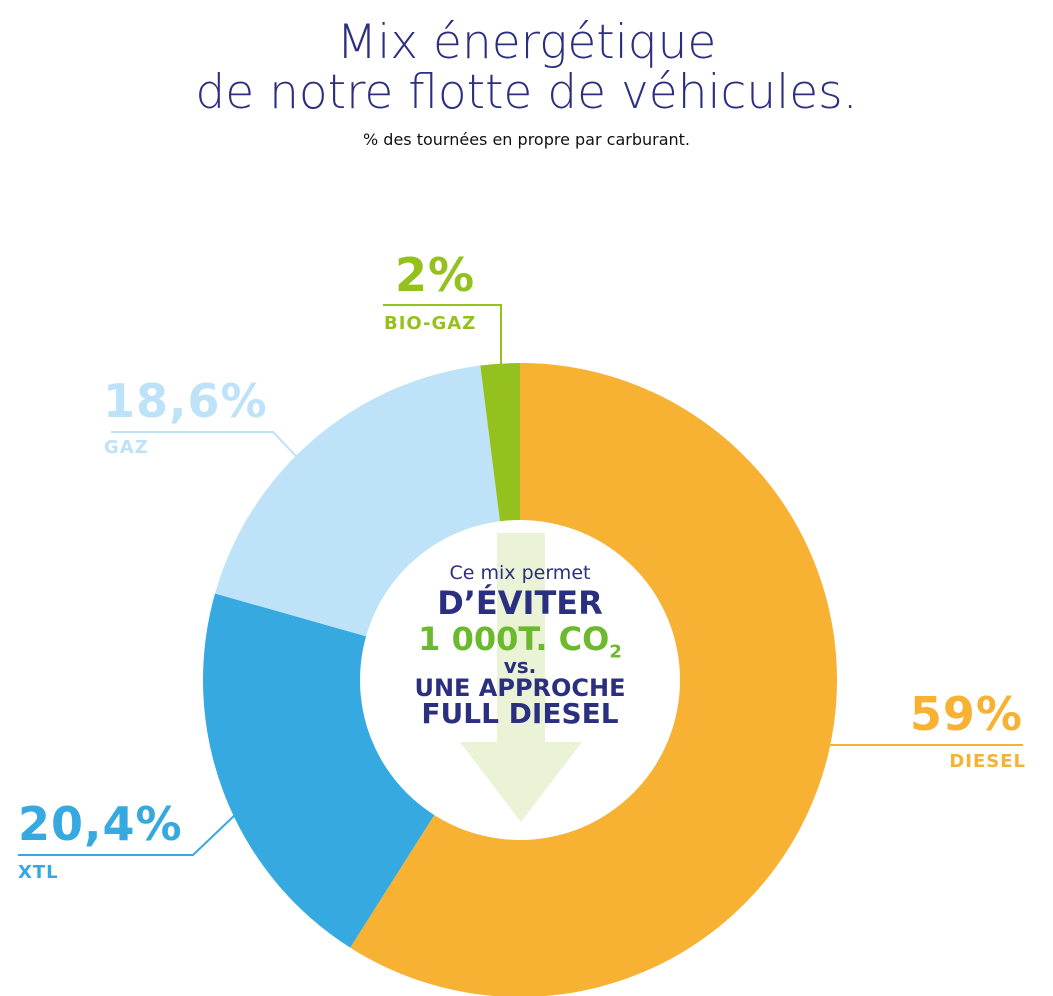  Describe the element at coordinates (430, 323) in the screenshot. I see `label-biogaz-name: BIO-GAZ` at that location.